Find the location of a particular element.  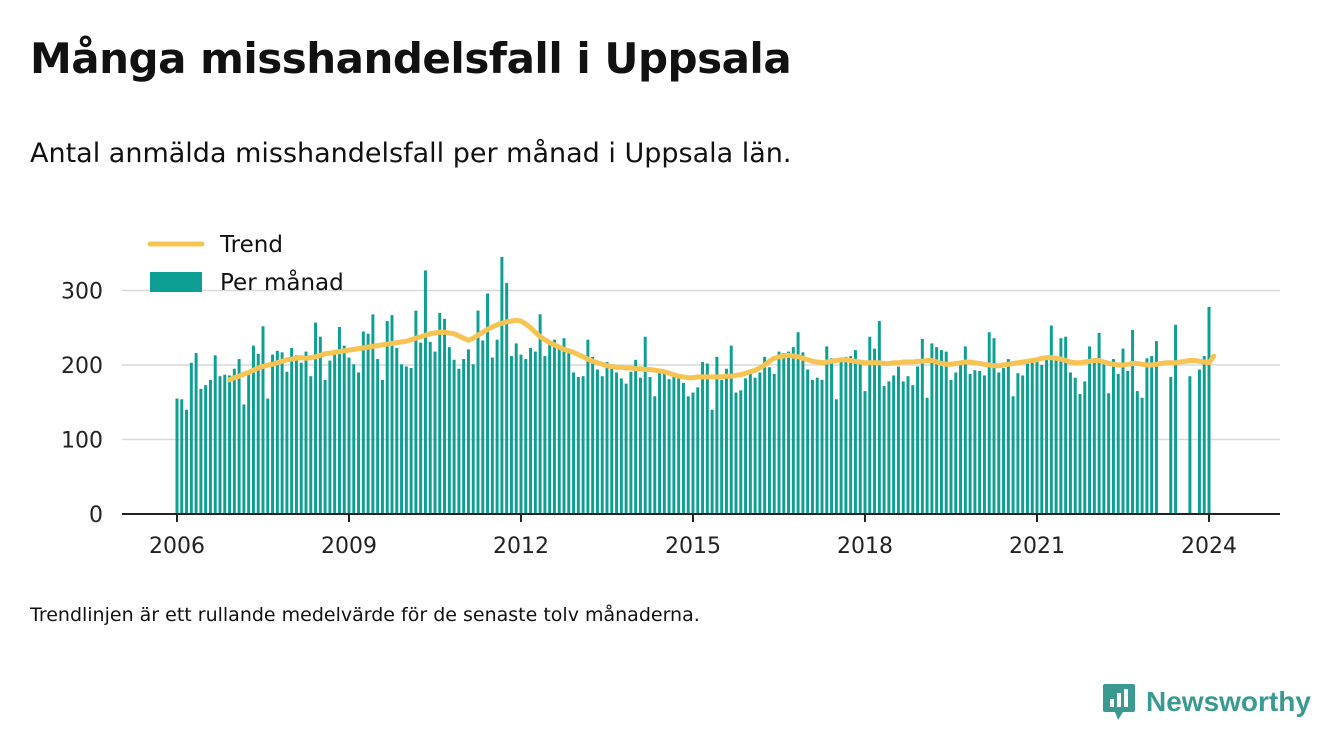

brand-logo: Newsworthy is located at coordinates (1206, 702).